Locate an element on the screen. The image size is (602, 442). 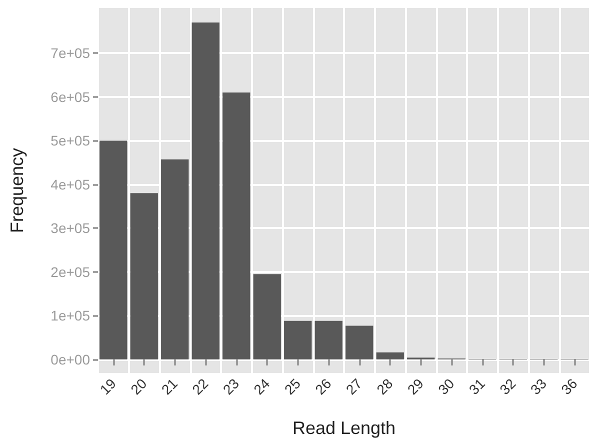
x-tick-label: 24 is located at coordinates (261, 386).